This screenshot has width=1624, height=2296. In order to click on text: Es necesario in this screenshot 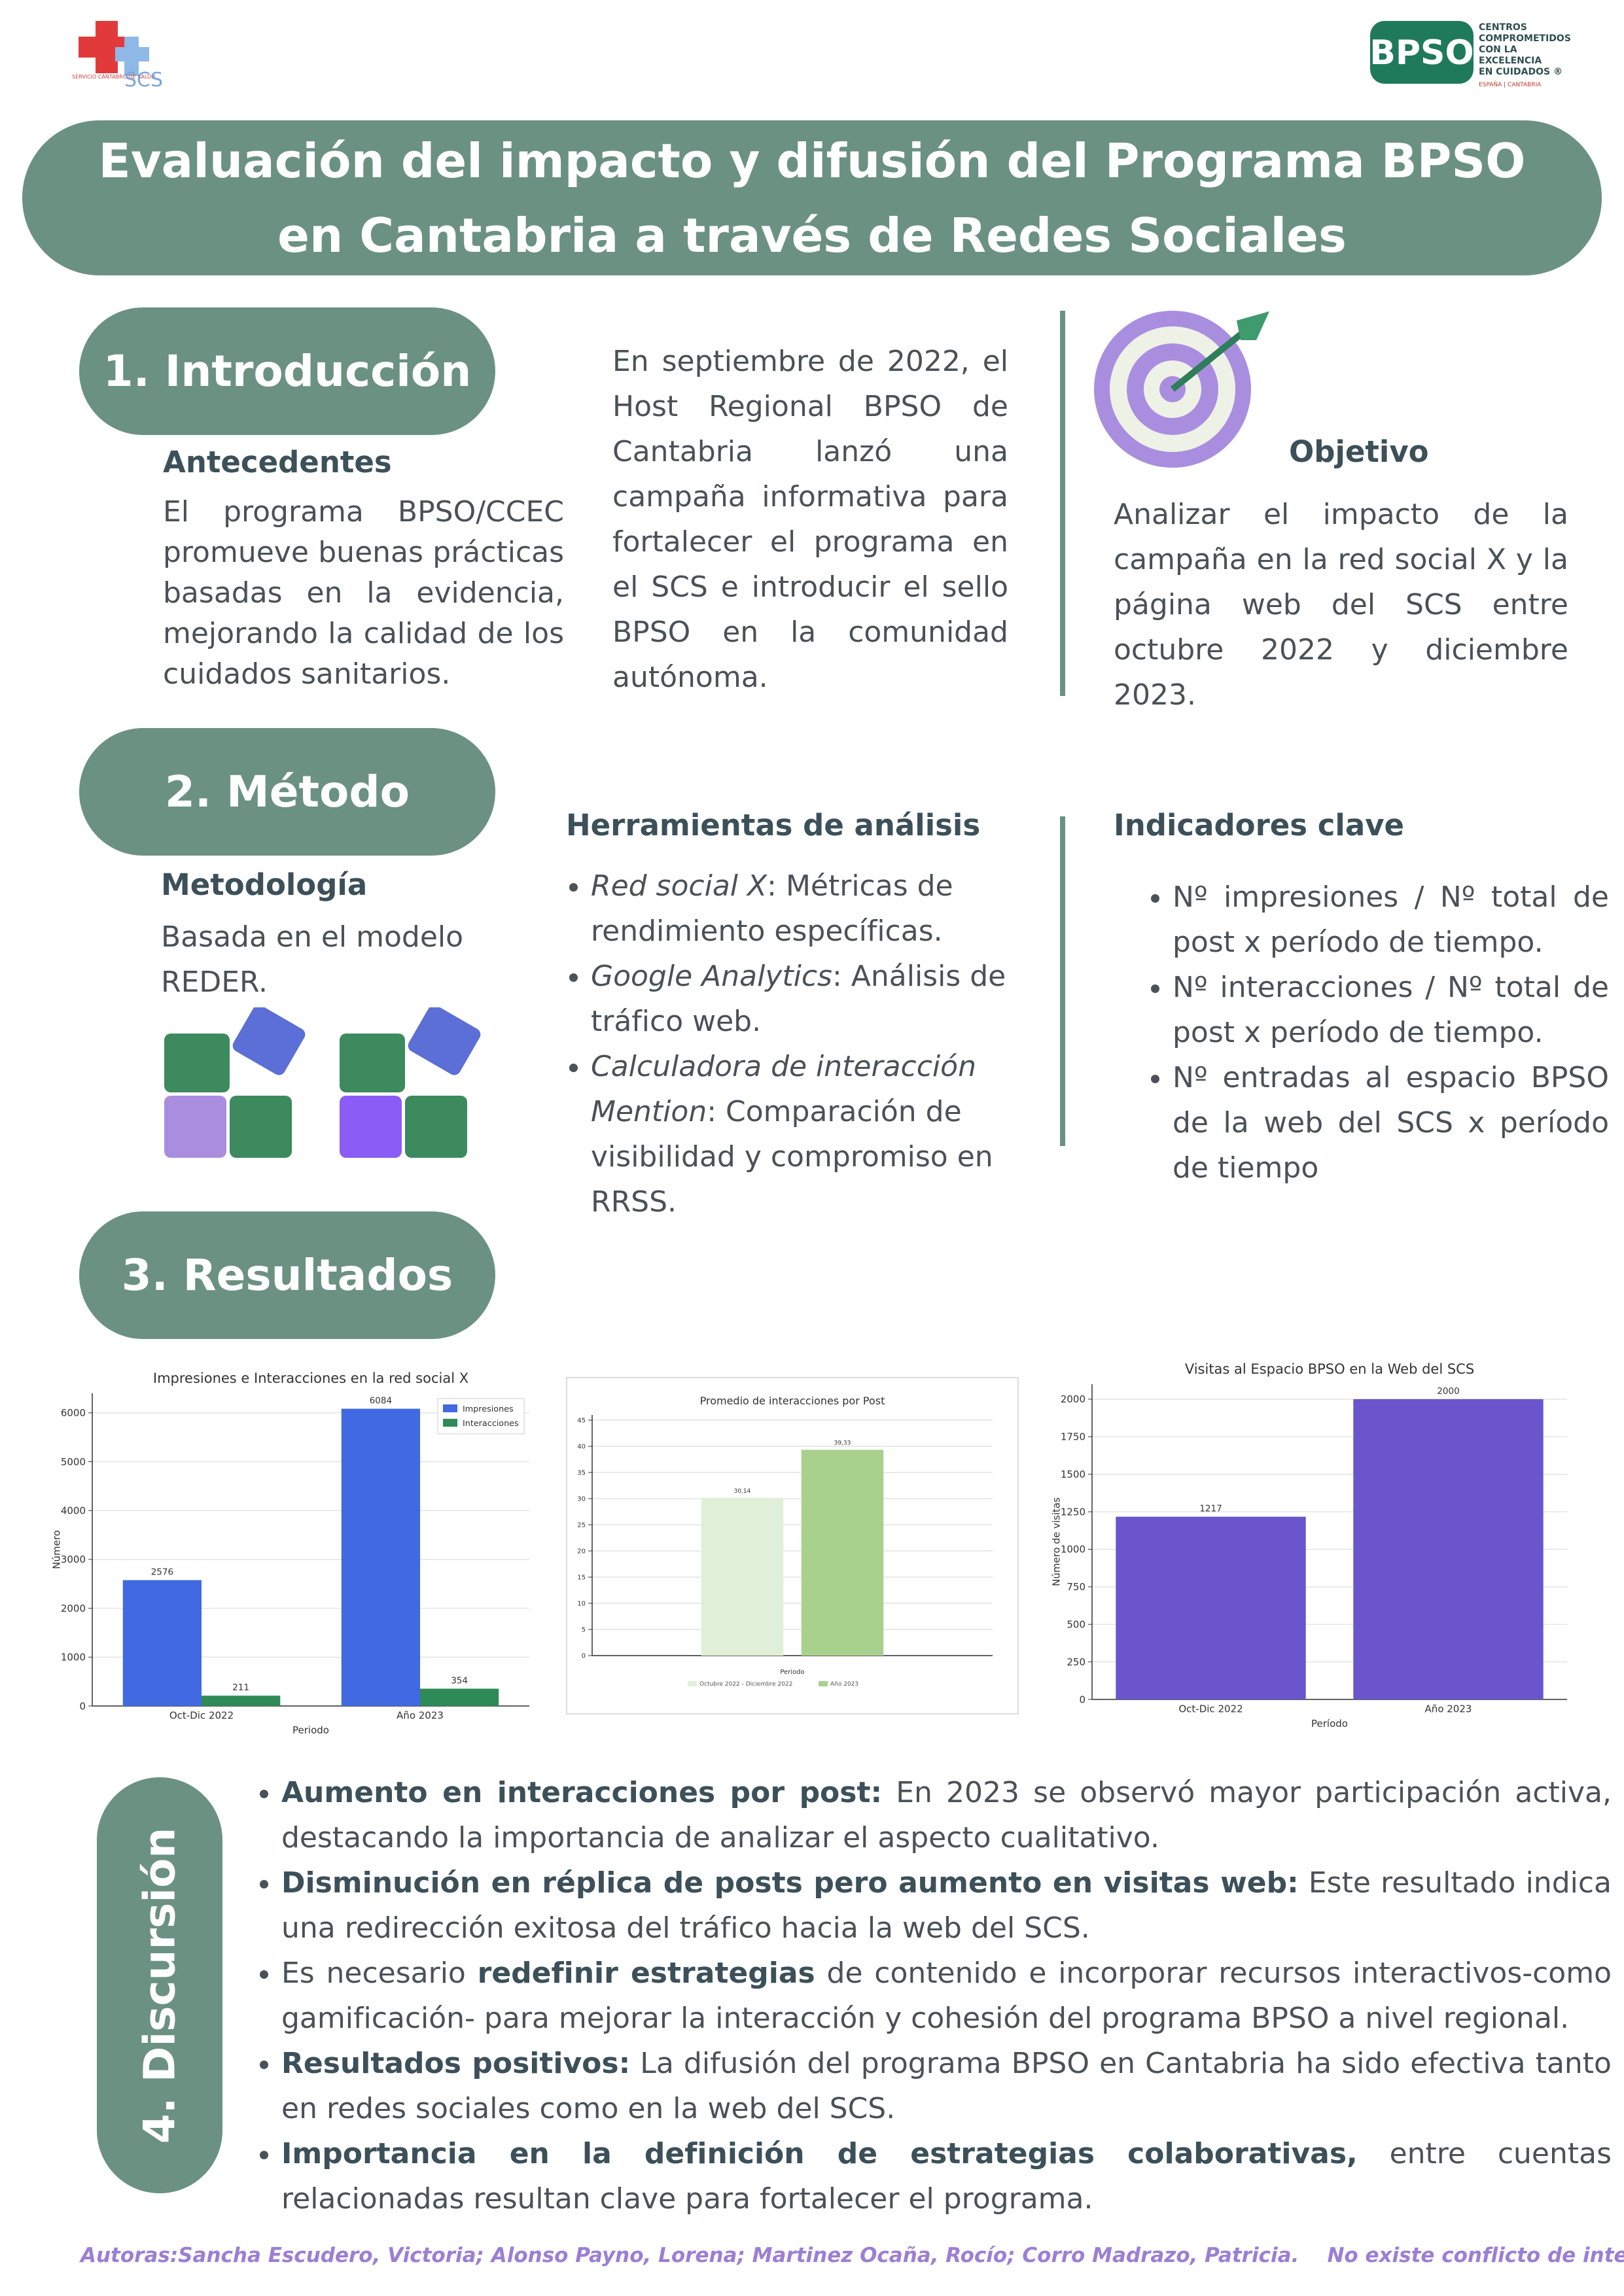, I will do `click(379, 1973)`.